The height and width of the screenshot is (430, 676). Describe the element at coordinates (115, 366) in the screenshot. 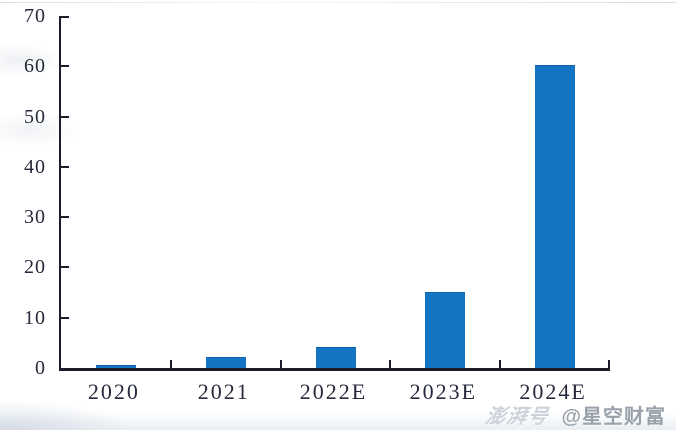

I see `bar-2020` at that location.